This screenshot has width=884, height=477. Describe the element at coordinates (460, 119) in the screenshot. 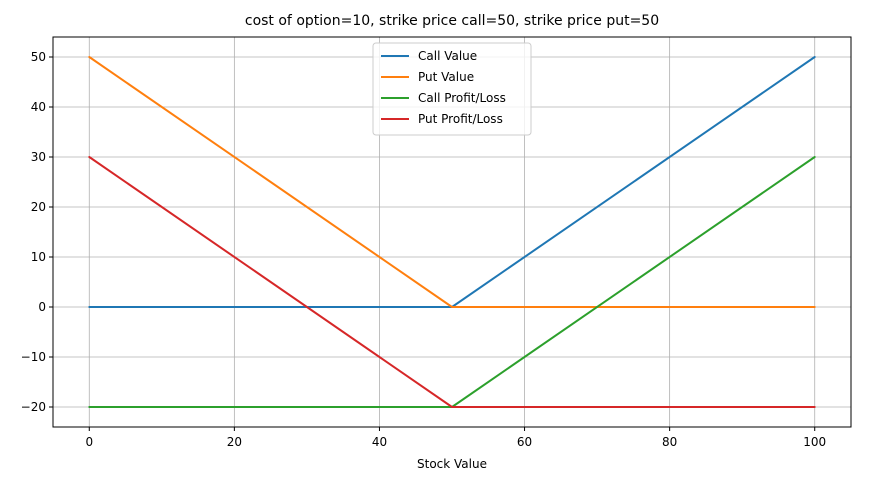

I see `legend-label-put-profit-loss: Put Profit/Loss` at that location.